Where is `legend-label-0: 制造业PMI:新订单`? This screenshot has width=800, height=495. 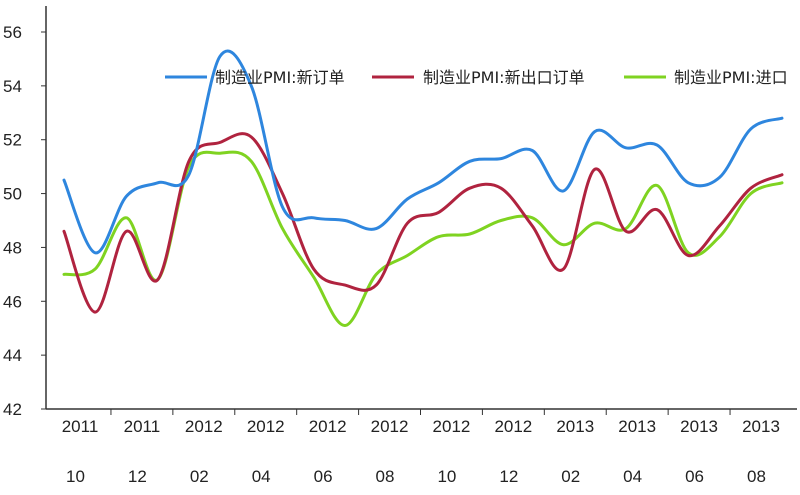 legend-label-0: 制造业PMI:新订单 is located at coordinates (280, 77).